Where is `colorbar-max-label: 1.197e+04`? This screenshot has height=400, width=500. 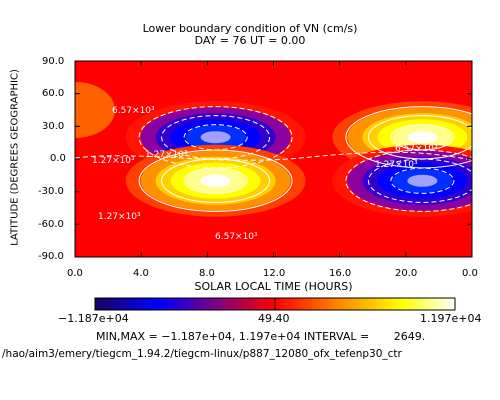 colorbar-max-label: 1.197e+04 is located at coordinates (451, 318).